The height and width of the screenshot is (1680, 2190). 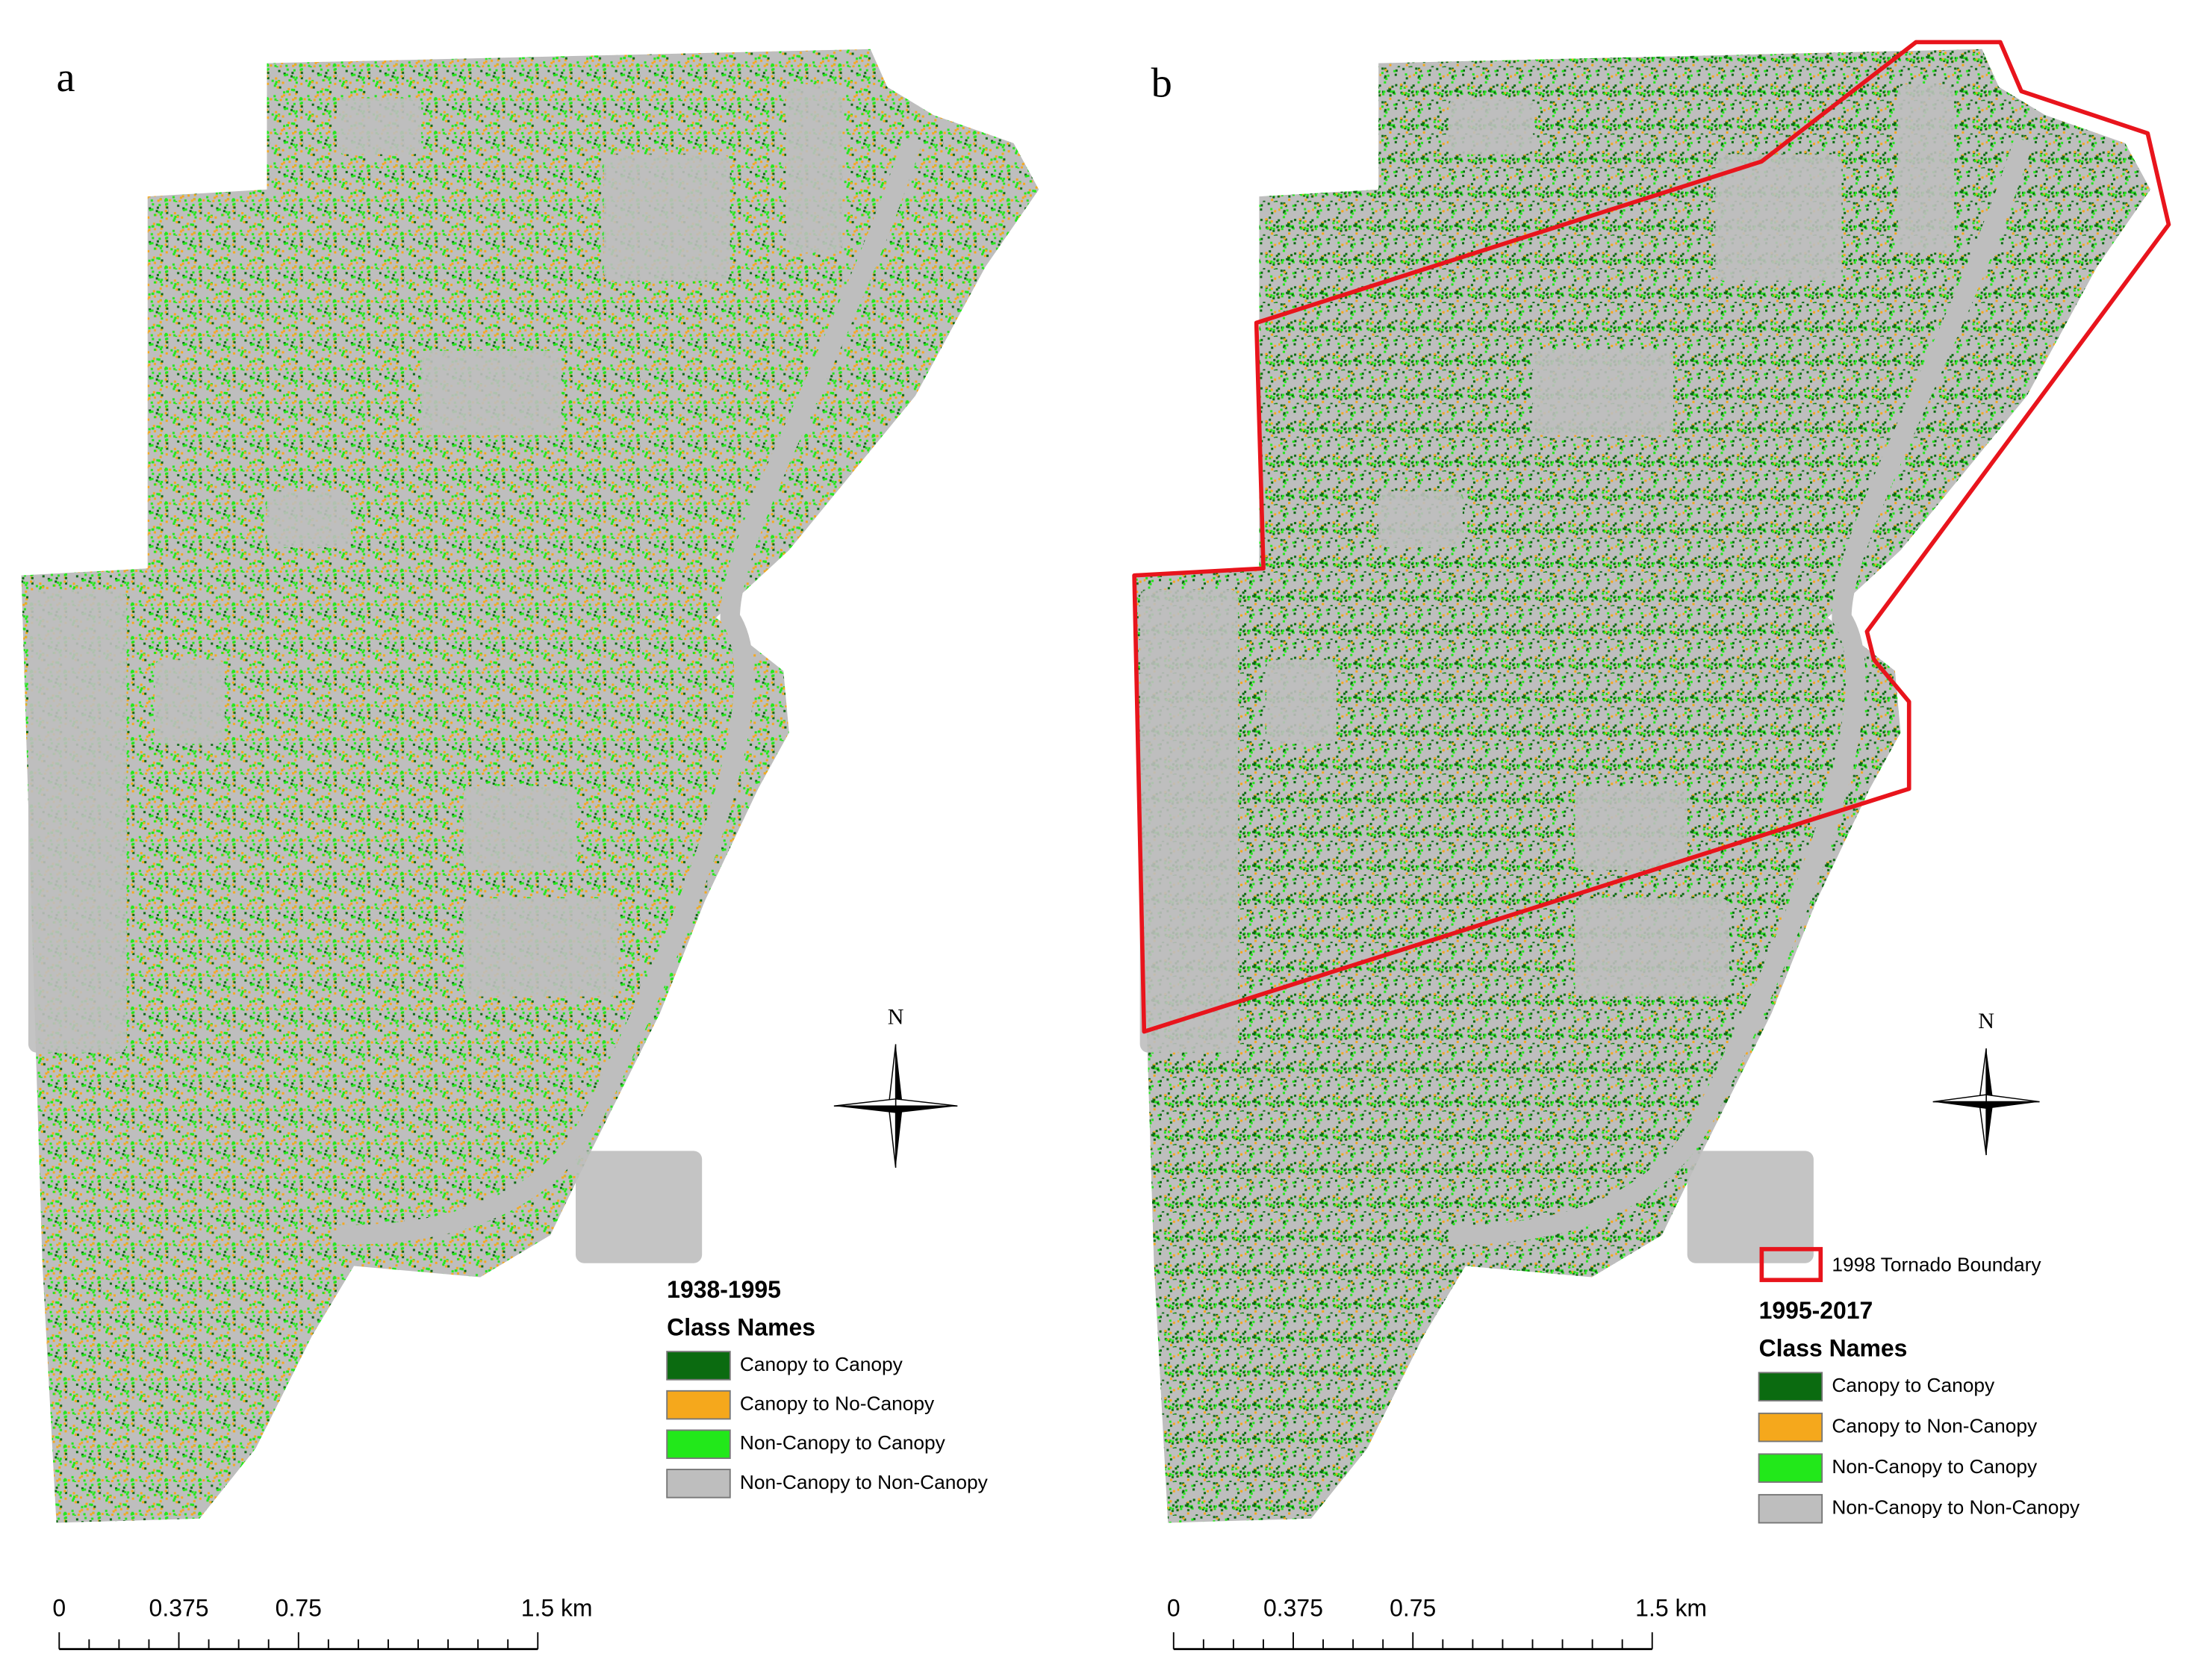 I want to click on panel-label: a, so click(x=66, y=78).